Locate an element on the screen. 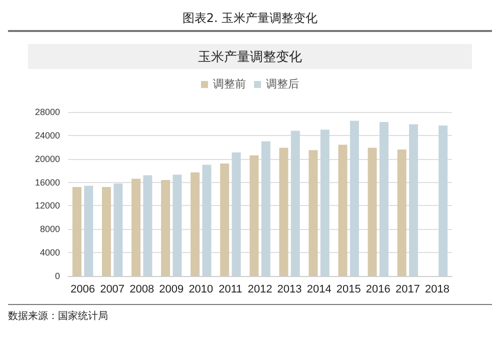  x-tick-label: 2012 is located at coordinates (260, 290).